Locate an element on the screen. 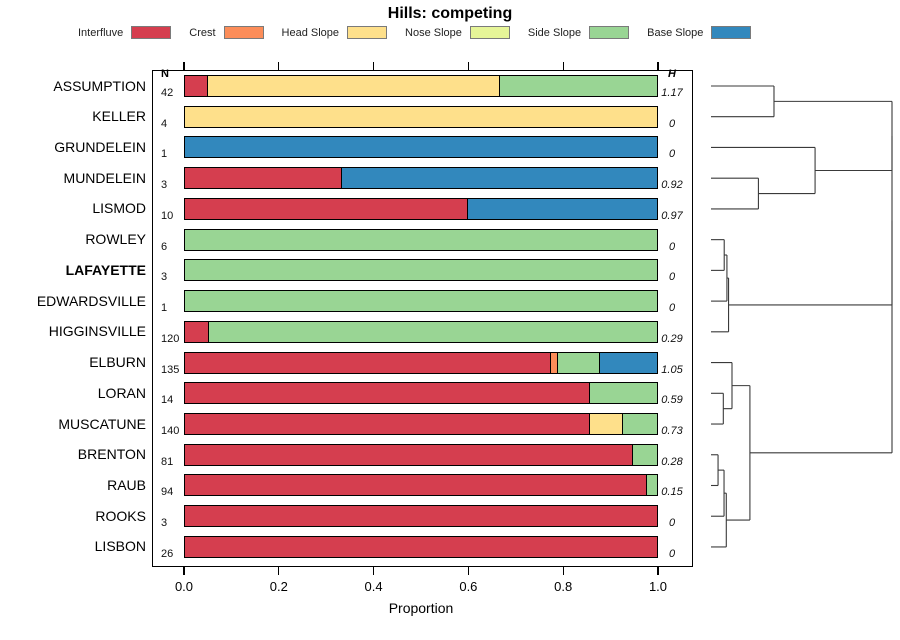 This screenshot has height=640, width=900. row-h-value: 0.15 is located at coordinates (672, 492).